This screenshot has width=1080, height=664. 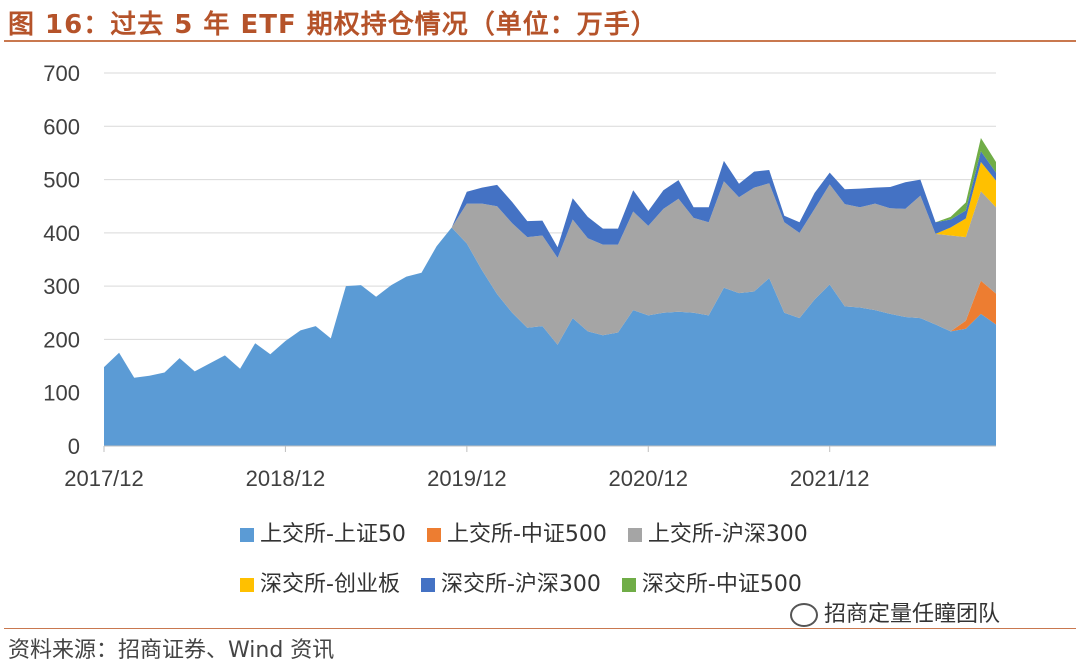 I want to click on legend-row-2: 深交所-创业板 深交所-沪深300 深交所-中证500, so click(x=560, y=591).